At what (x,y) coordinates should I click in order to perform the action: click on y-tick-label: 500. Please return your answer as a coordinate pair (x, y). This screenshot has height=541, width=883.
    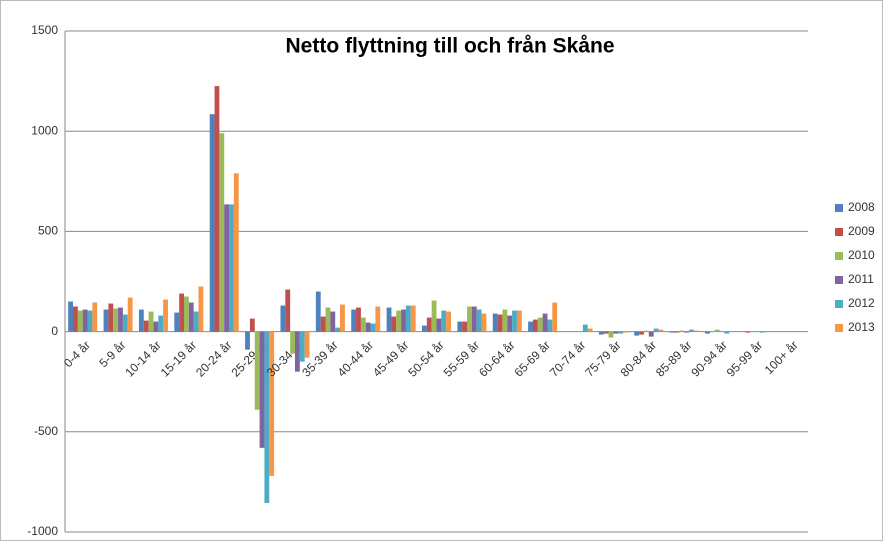
    Looking at the image, I should click on (48, 231).